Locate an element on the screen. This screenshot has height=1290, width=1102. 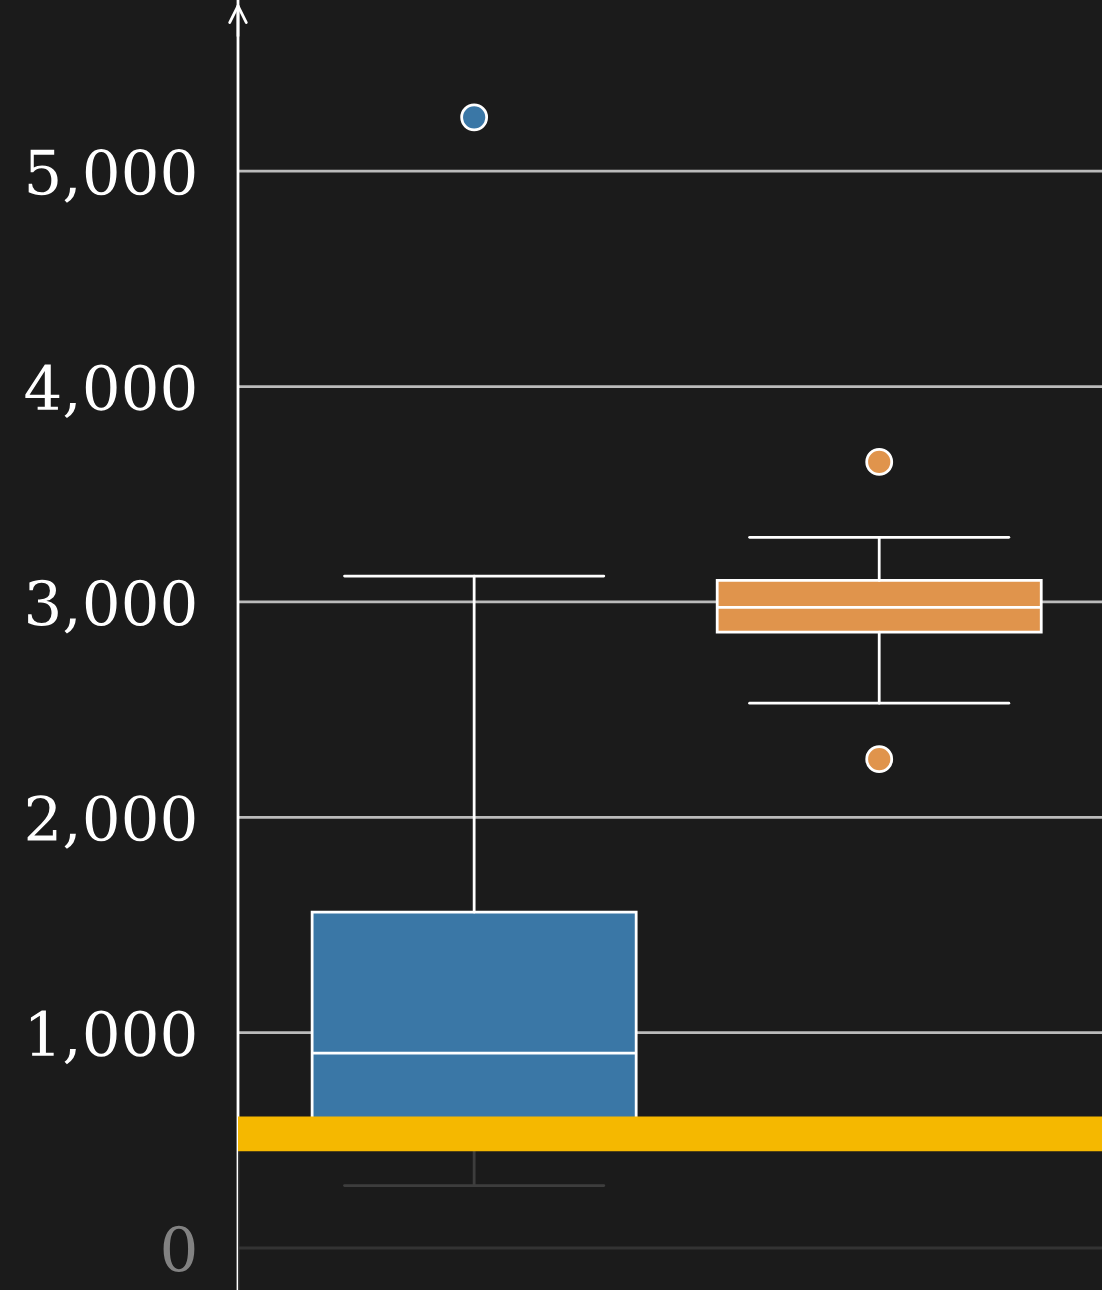
y-tick-label: 3,000 is located at coordinates (111, 606).